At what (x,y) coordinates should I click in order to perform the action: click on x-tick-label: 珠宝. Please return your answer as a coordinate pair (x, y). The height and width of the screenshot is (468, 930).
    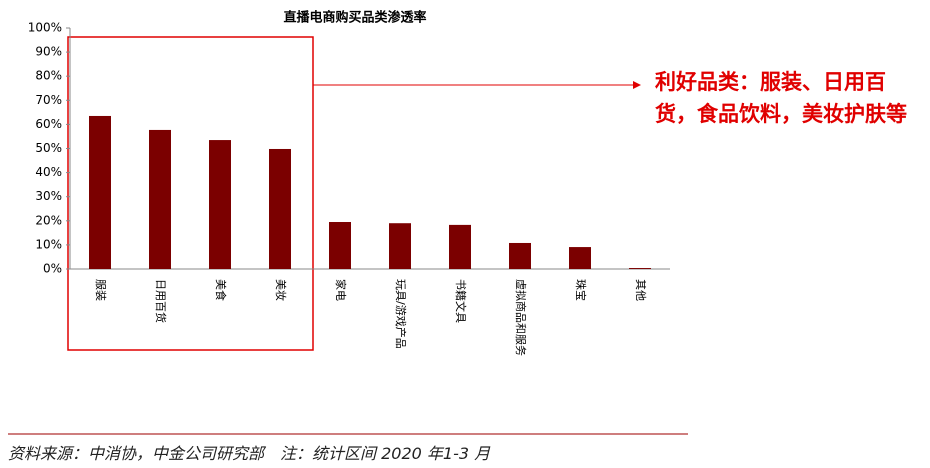
    Looking at the image, I should click on (581, 290).